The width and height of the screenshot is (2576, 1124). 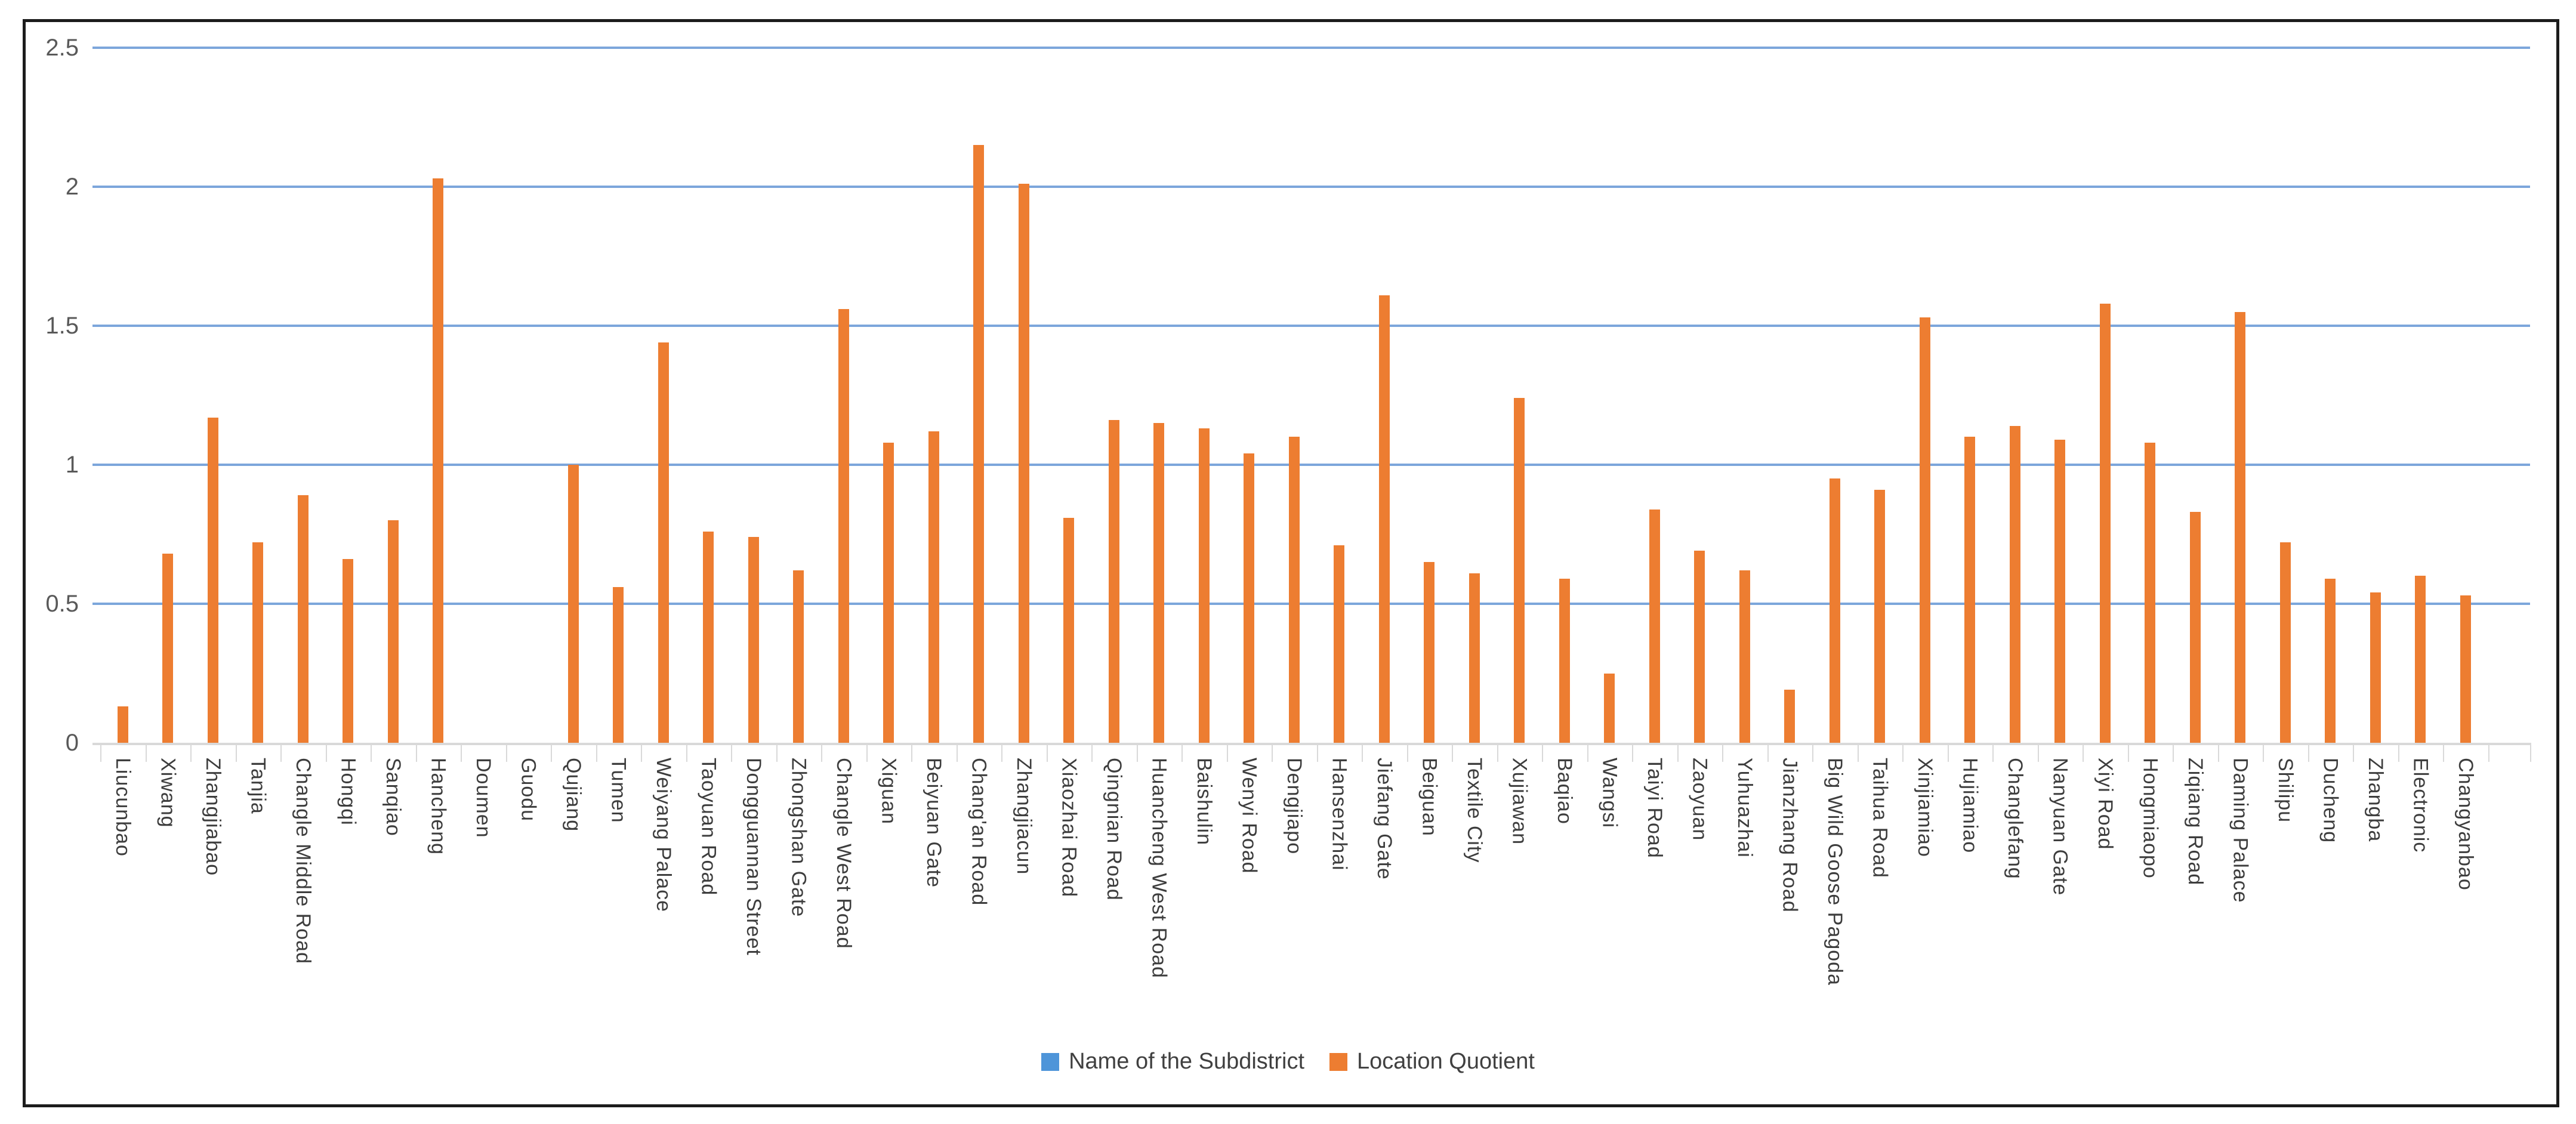 What do you see at coordinates (1745, 656) in the screenshot?
I see `bar-yuhuazhai` at bounding box center [1745, 656].